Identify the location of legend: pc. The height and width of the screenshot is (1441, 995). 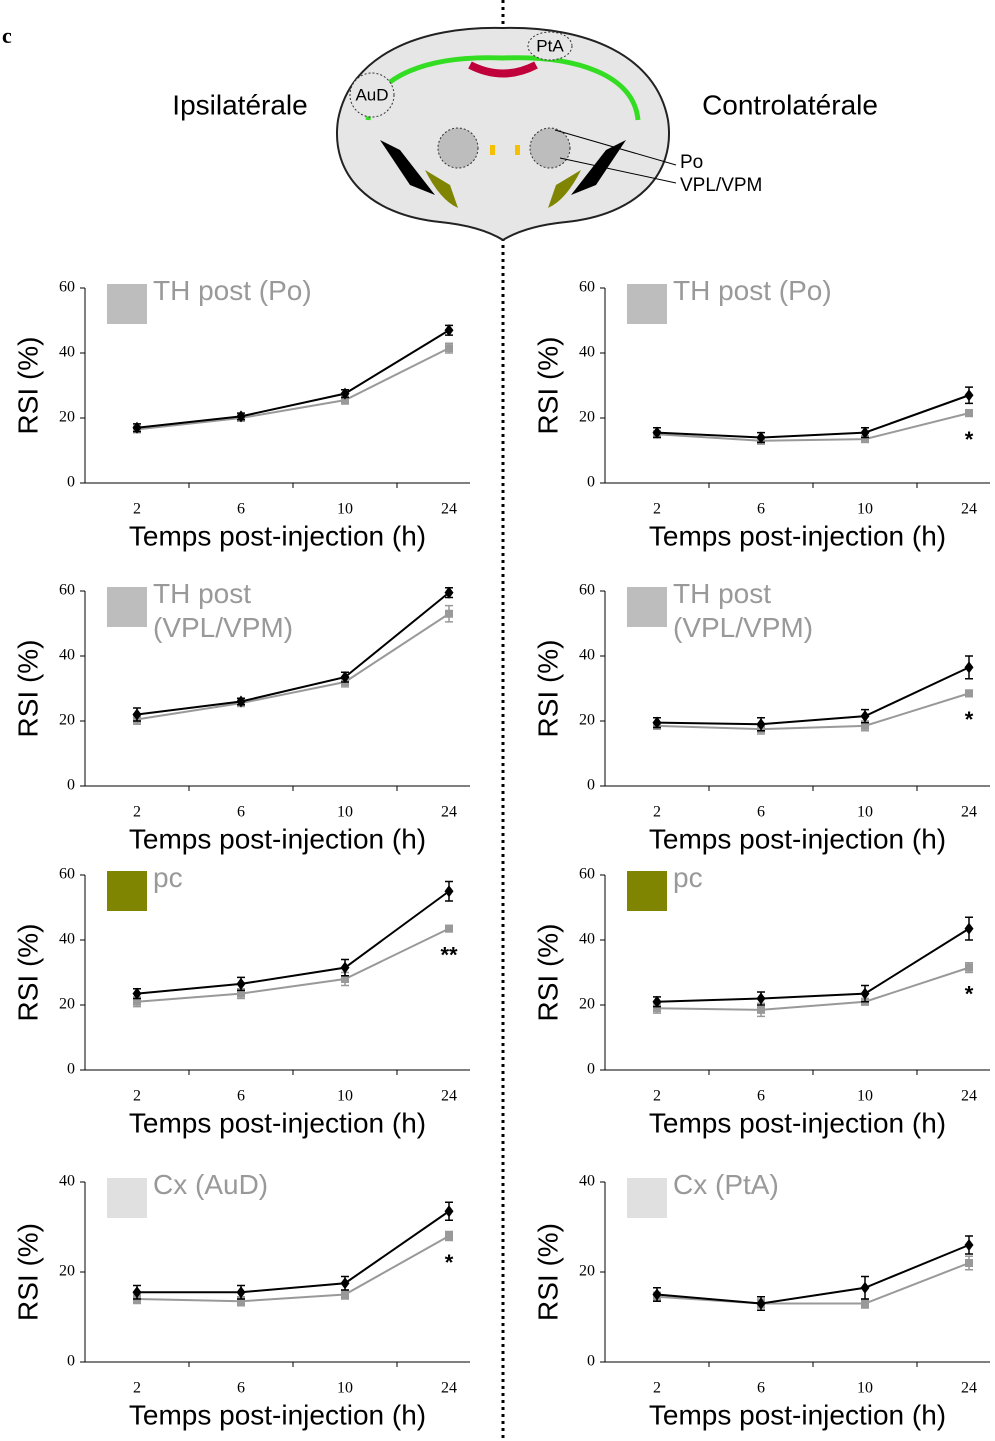
(688, 877).